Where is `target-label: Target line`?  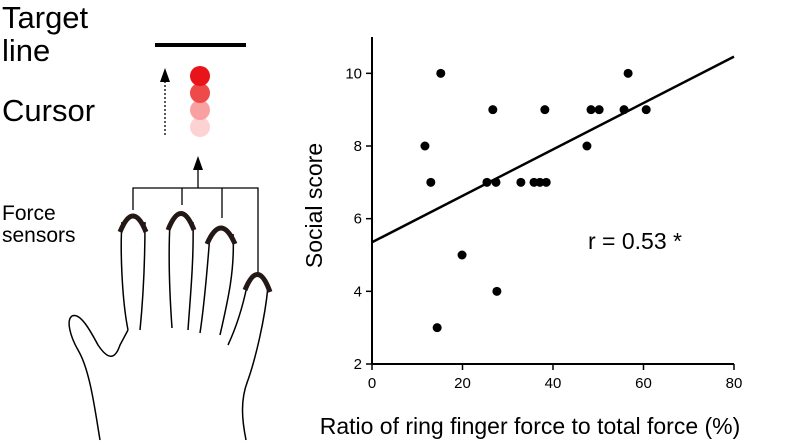 target-label: Target line is located at coordinates (45, 34).